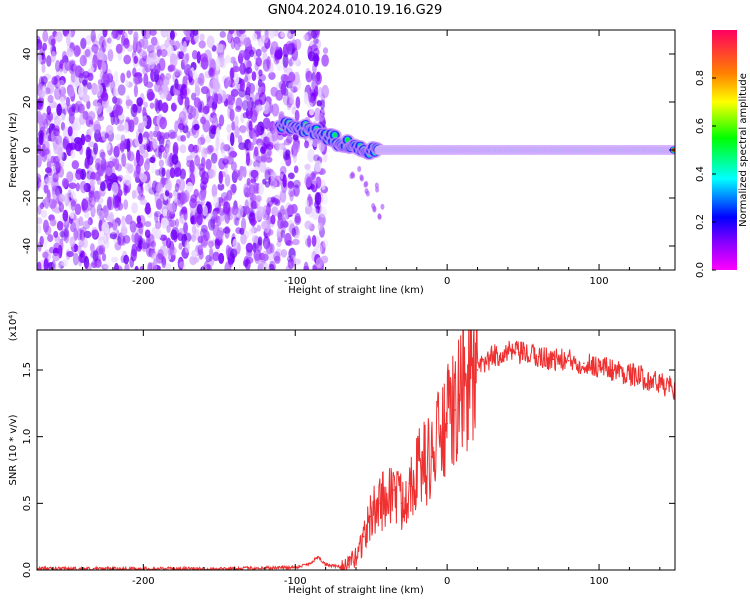 Image resolution: width=750 pixels, height=600 pixels. I want to click on y-tick-label: -40, so click(27, 246).